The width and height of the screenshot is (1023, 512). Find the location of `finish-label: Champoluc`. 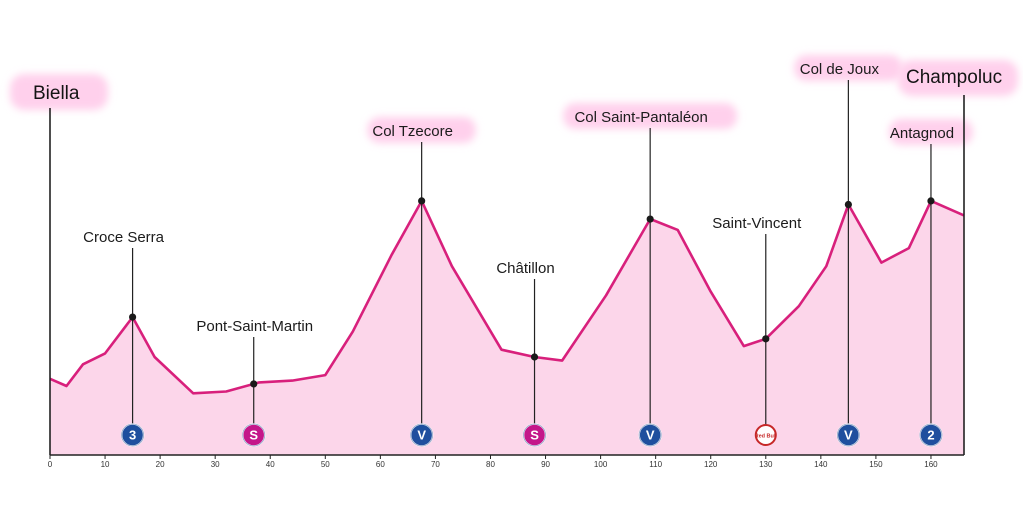

finish-label: Champoluc is located at coordinates (954, 77).